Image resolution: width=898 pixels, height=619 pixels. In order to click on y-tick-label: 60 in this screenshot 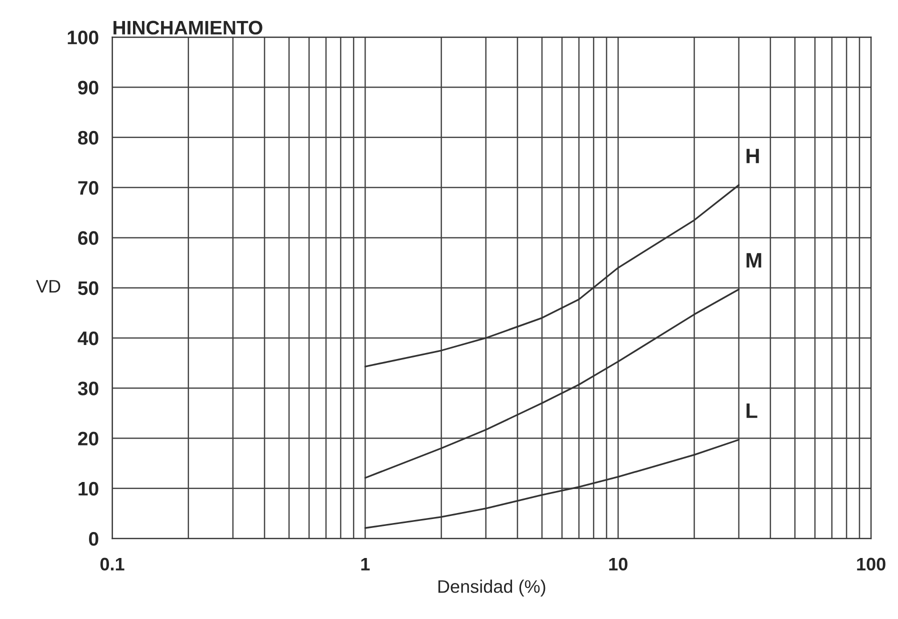, I will do `click(88, 238)`.